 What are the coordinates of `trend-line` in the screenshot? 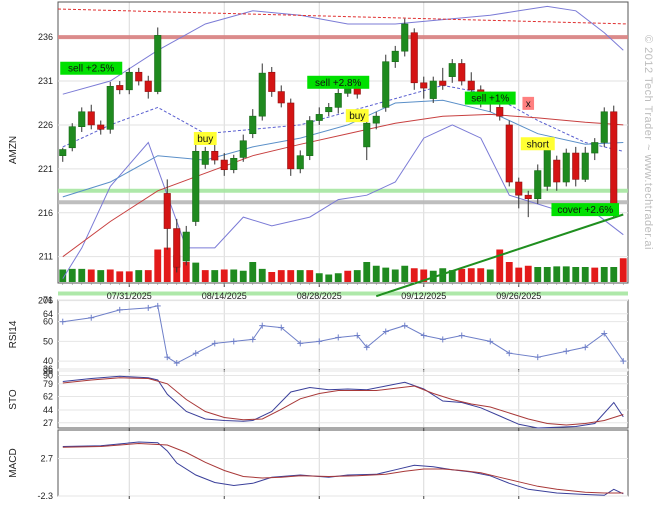 It's located at (499, 255).